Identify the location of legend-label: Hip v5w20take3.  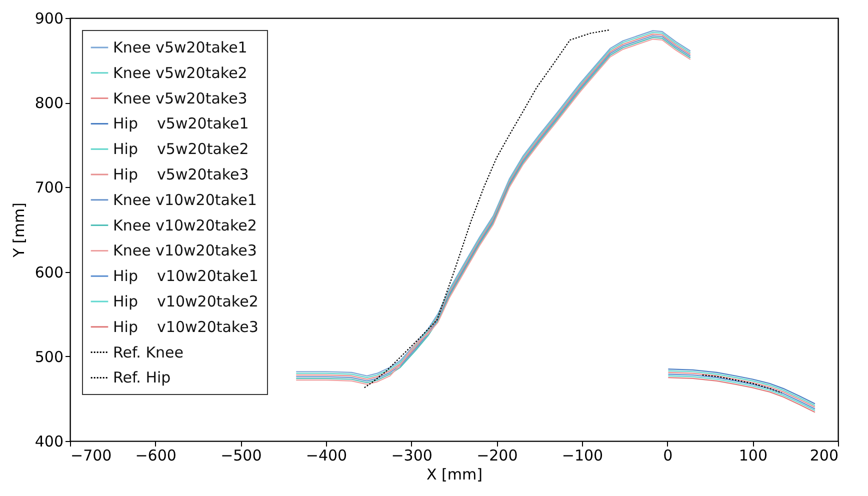
(181, 175).